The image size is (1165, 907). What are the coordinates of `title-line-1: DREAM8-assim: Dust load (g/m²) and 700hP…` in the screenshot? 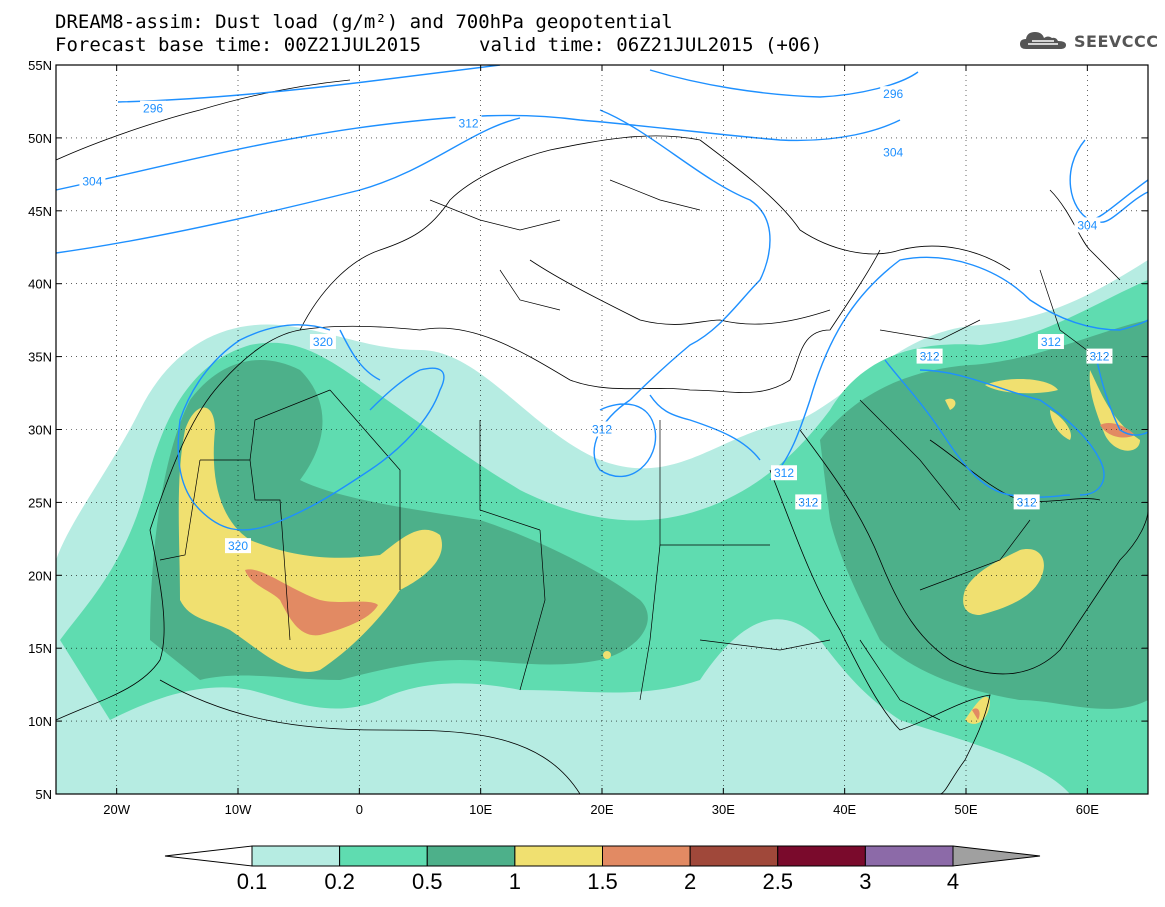 It's located at (364, 22).